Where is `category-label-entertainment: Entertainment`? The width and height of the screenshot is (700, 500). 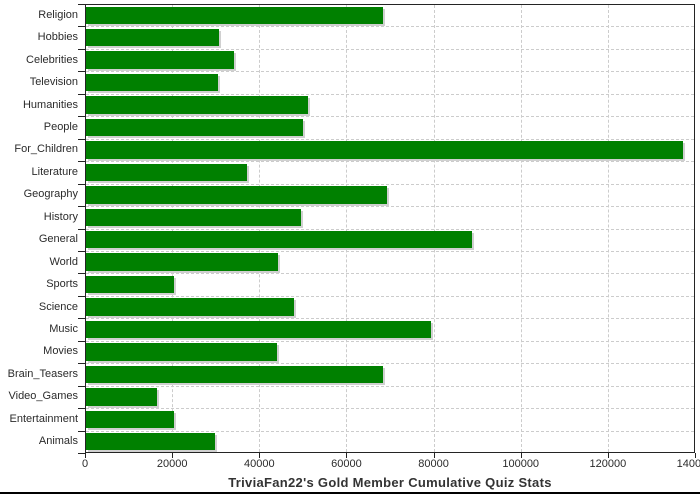
category-label-entertainment: Entertainment is located at coordinates (43, 418).